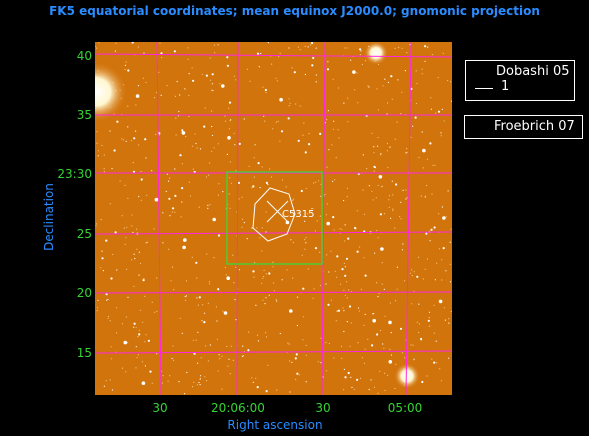  I want to click on xtick-30a: 30, so click(160, 408).